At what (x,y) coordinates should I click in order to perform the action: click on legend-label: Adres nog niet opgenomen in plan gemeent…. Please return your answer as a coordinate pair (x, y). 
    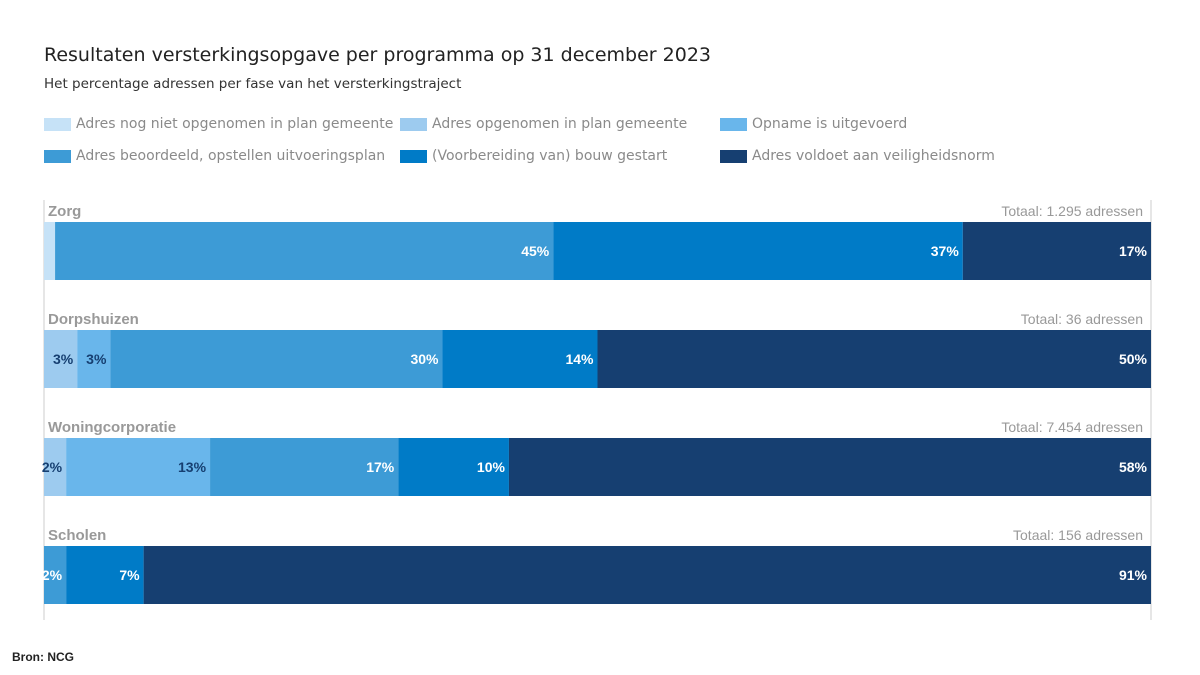
    Looking at the image, I should click on (235, 124).